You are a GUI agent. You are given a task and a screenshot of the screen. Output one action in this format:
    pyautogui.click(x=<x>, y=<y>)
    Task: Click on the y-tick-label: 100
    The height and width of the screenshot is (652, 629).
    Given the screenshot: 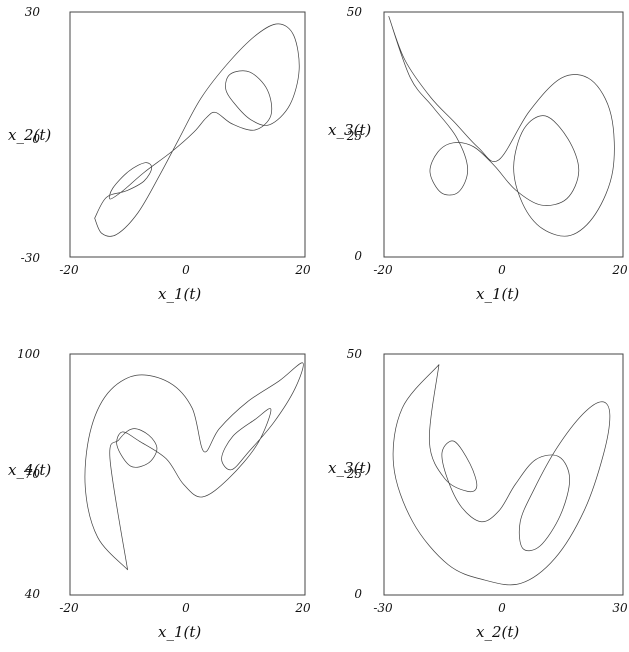 What is the action you would take?
    pyautogui.click(x=28, y=354)
    